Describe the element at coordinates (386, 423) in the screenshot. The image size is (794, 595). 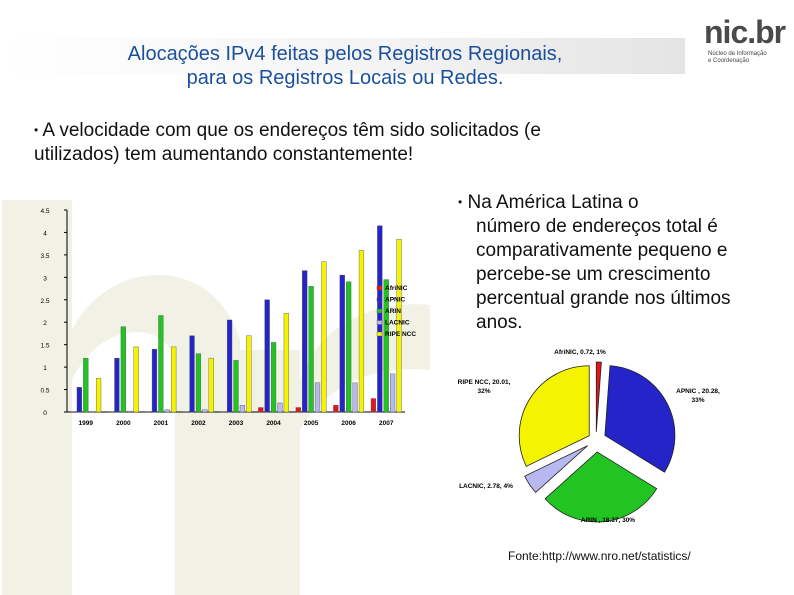
I see `x-tick-label: 2007` at that location.